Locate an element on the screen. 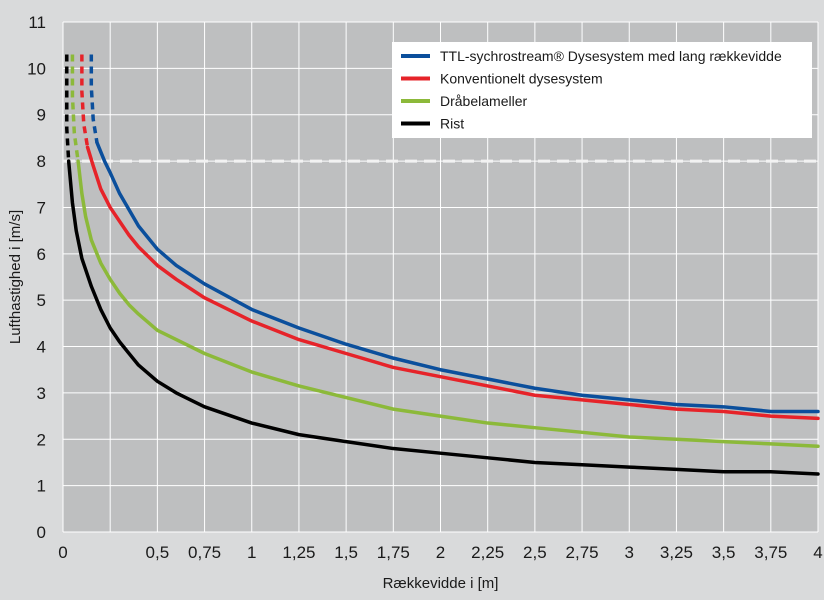 This screenshot has height=600, width=824. y-tick-label: 1 is located at coordinates (41, 486).